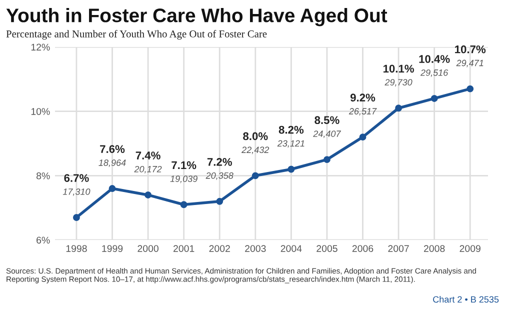 The image size is (505, 320). What do you see at coordinates (470, 56) in the screenshot?
I see `data-label: 10.7% 29,471` at bounding box center [470, 56].